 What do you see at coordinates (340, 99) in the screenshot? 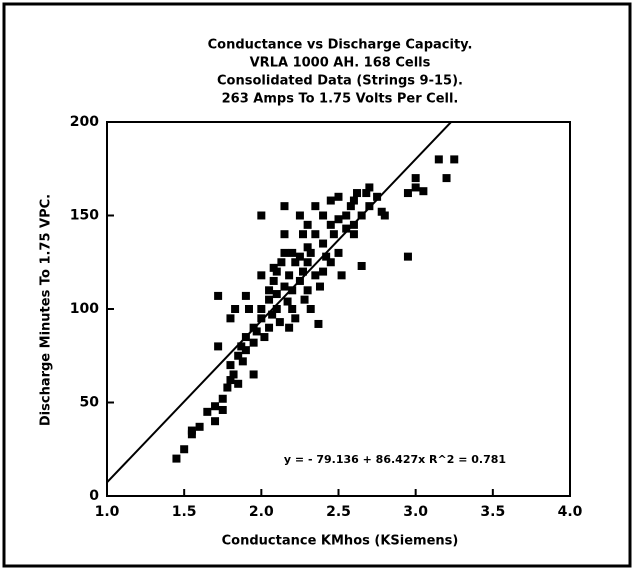
I see `chart-title: 263 Amps To 1.75 Volts Per Cell.` at bounding box center [340, 99].